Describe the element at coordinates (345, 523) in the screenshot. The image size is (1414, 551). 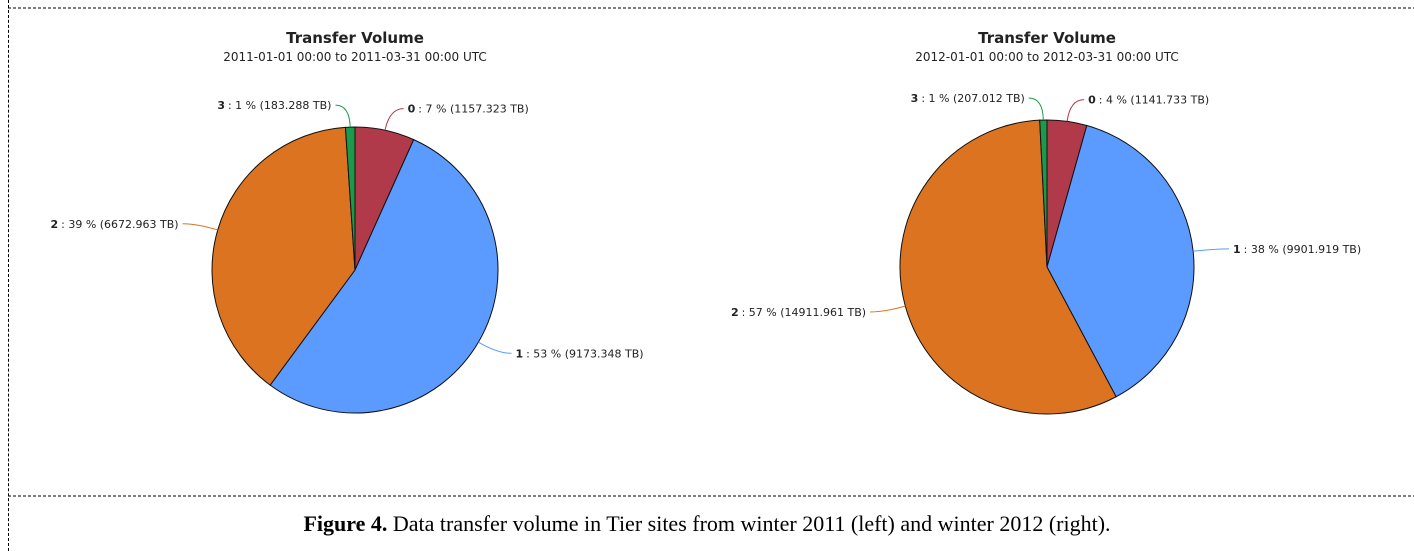
I see `caption-label: Figure 4.` at that location.